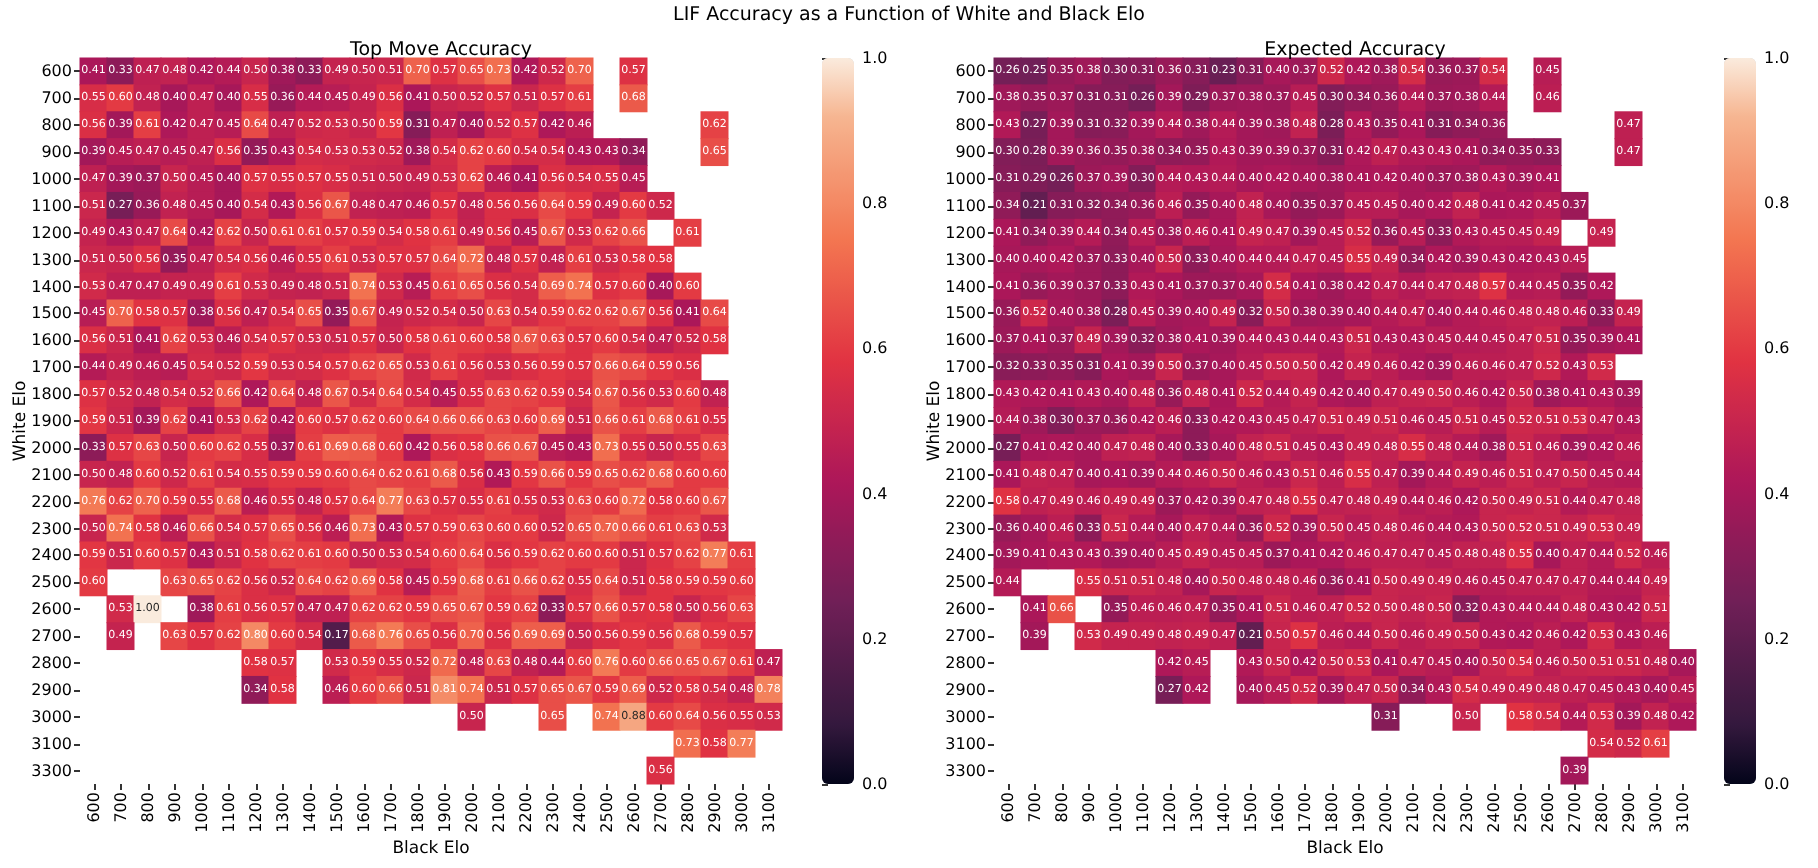 This screenshot has width=1818, height=868. I want to click on y-axis-title: White Elo, so click(935, 421).